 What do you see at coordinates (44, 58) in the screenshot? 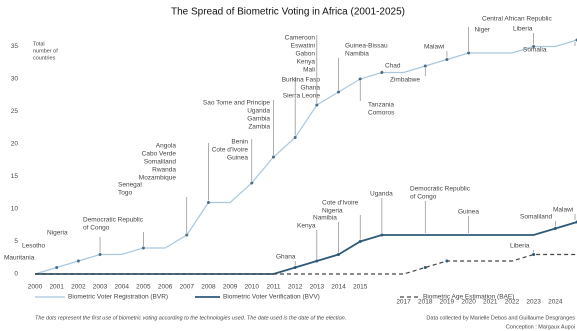
I see `y-axis-label: countries` at bounding box center [44, 58].